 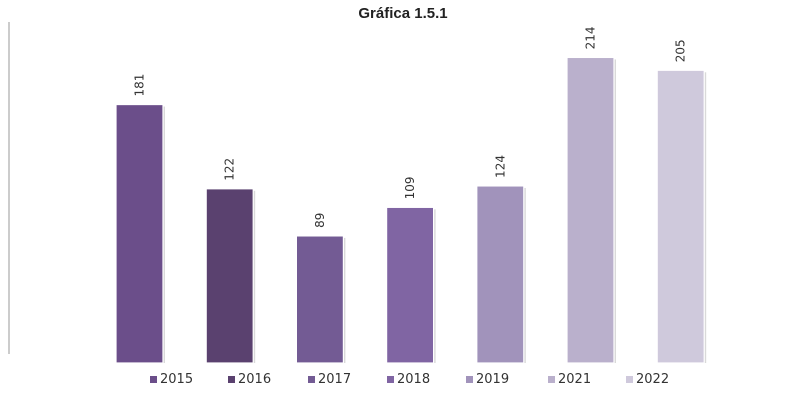 What do you see at coordinates (320, 220) in the screenshot?
I see `data-label-2017: 89` at bounding box center [320, 220].